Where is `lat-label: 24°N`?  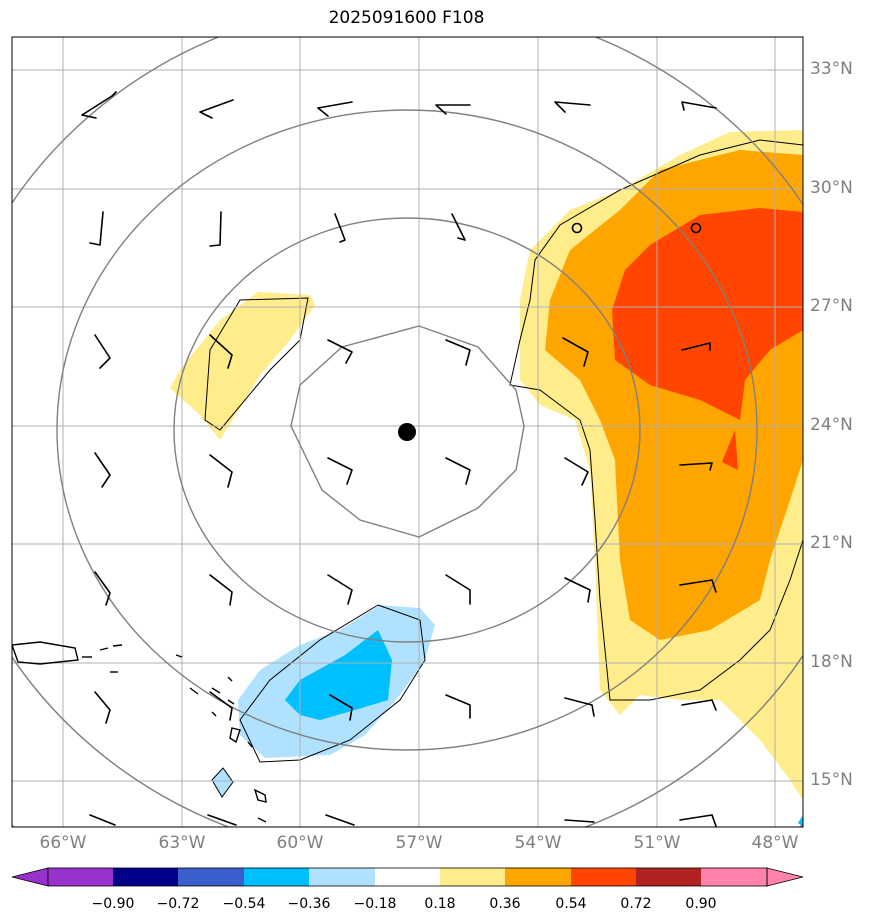 lat-label: 24°N is located at coordinates (831, 425).